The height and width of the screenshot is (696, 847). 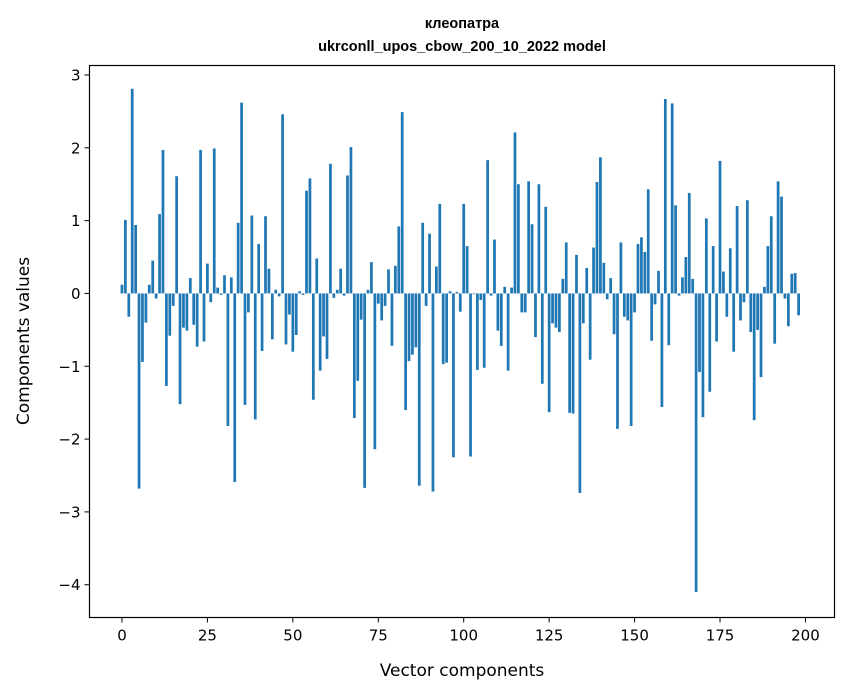 I want to click on x-axis: 0 25 50 75 100 125 150 175 200, so click(x=468, y=631).